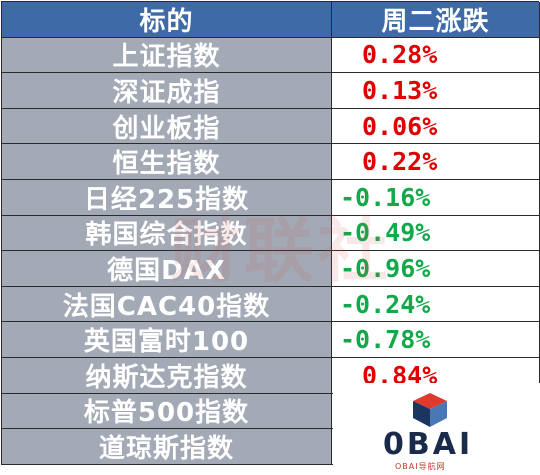 The image size is (540, 475). What do you see at coordinates (436, 269) in the screenshot?
I see `row-change: -0.96%` at bounding box center [436, 269].